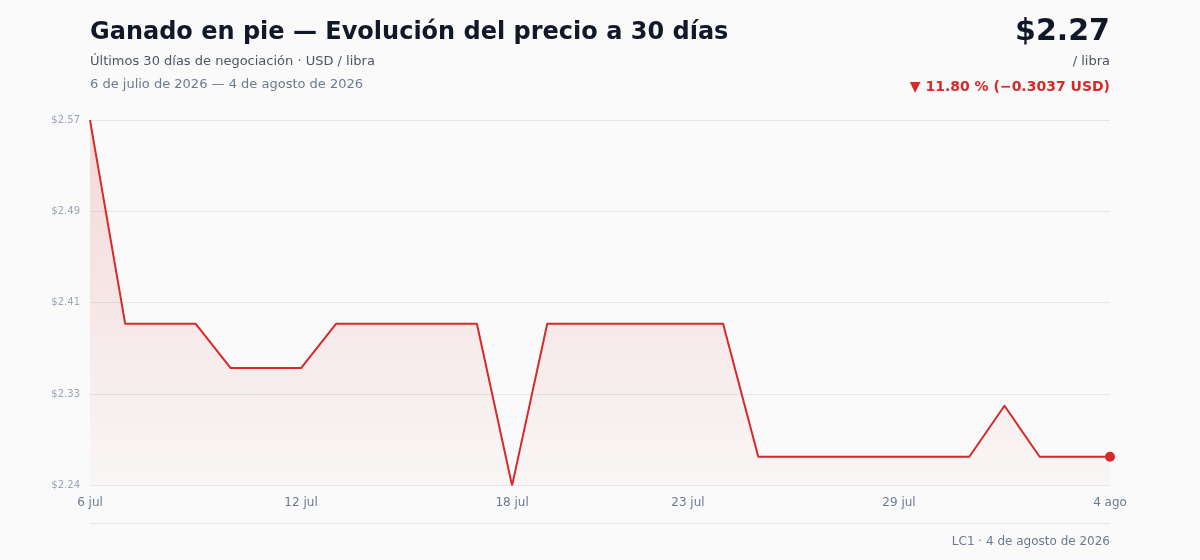 The image size is (1200, 560). What do you see at coordinates (409, 31) in the screenshot?
I see `chart-title: Ganado en pie — Evolución del precio a 30 días` at bounding box center [409, 31].